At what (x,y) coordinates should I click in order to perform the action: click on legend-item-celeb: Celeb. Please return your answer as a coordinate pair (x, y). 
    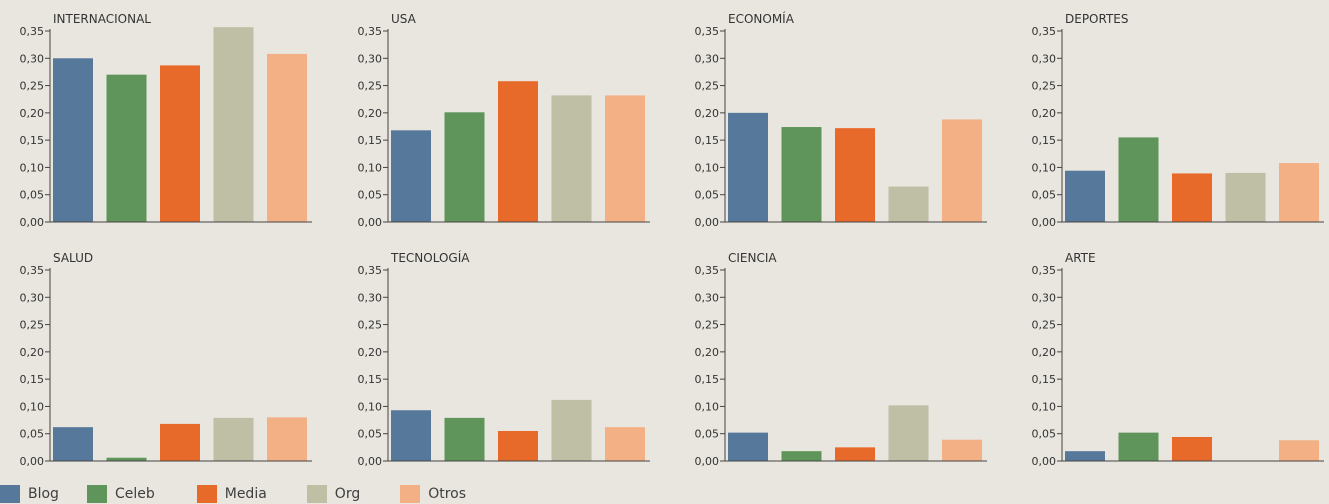
    Looking at the image, I should click on (120, 494).